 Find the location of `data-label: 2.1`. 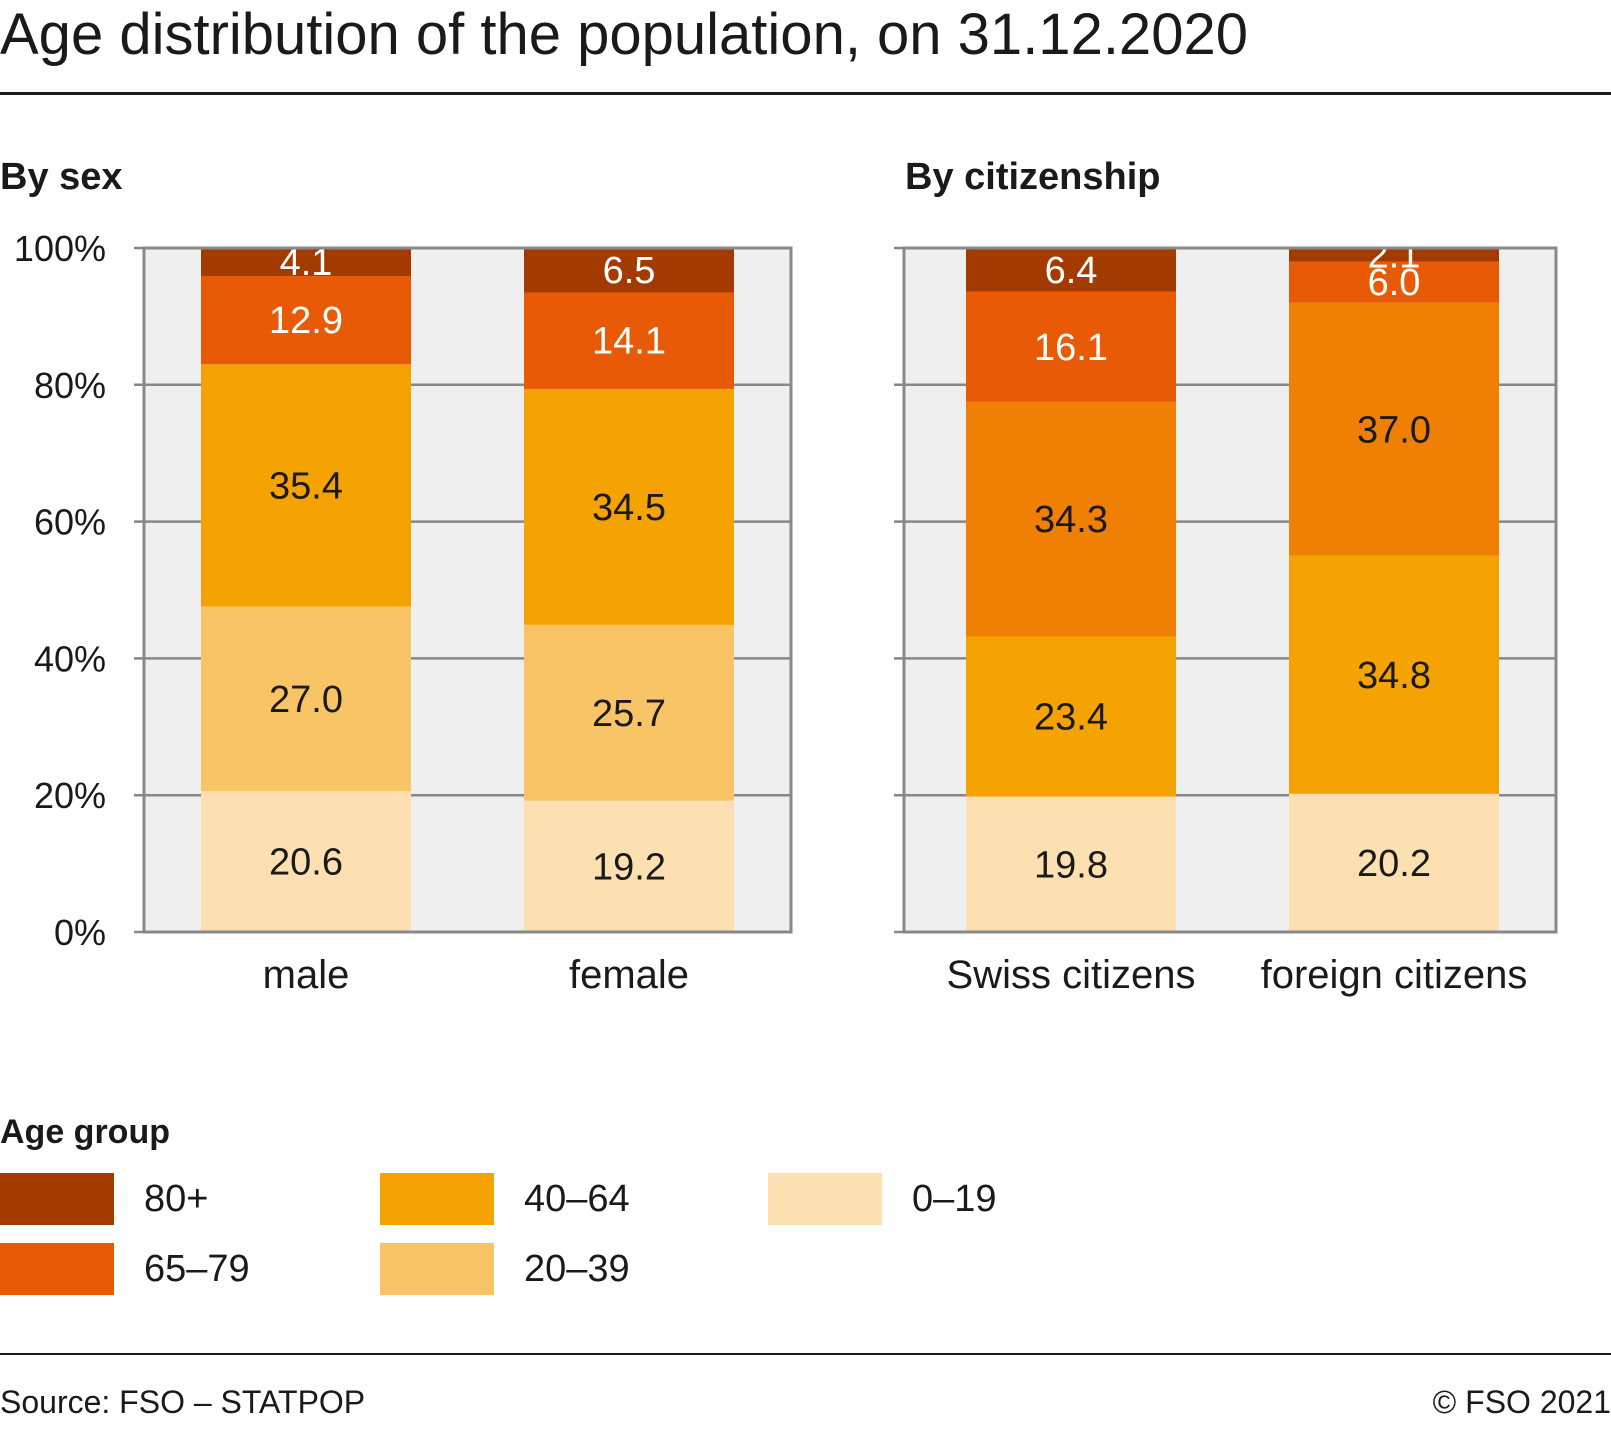

data-label: 2.1 is located at coordinates (1394, 255).